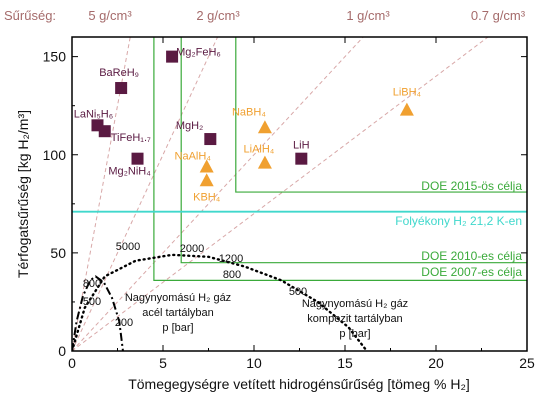 Image resolution: width=549 pixels, height=400 pixels. I want to click on data-point-label: KBH₄, so click(207, 197).